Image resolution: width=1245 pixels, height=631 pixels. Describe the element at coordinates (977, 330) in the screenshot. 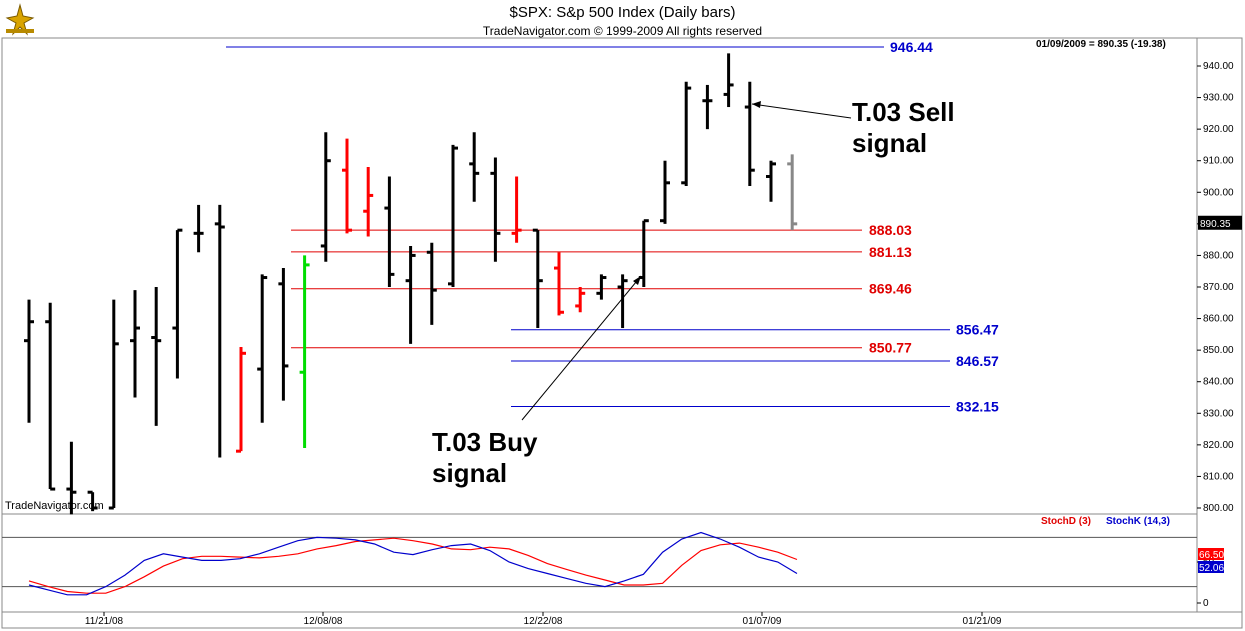

I see `level-label: 856.47` at that location.